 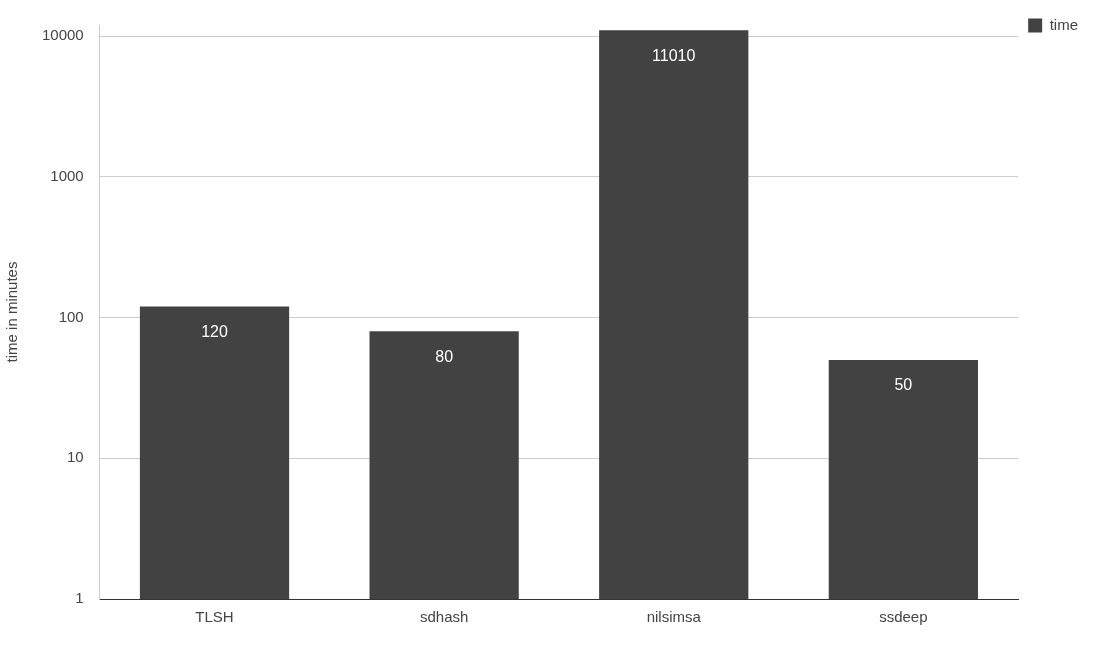 I want to click on data-label: 80, so click(x=444, y=356).